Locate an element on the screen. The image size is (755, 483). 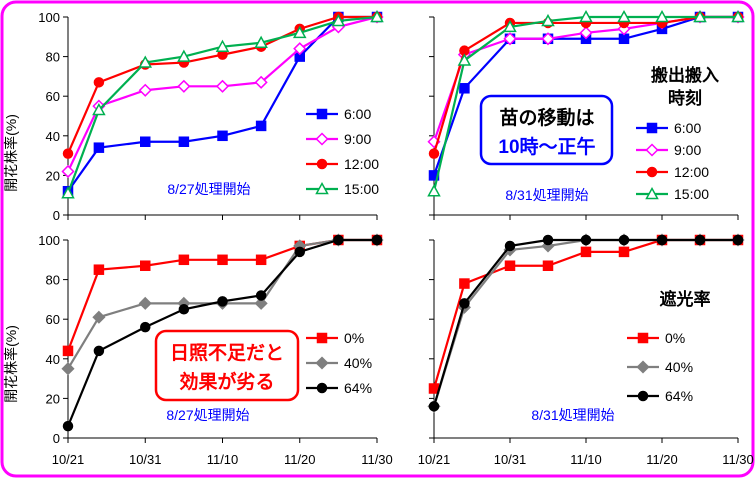
y-tick-label: 60 is located at coordinates (53, 96).